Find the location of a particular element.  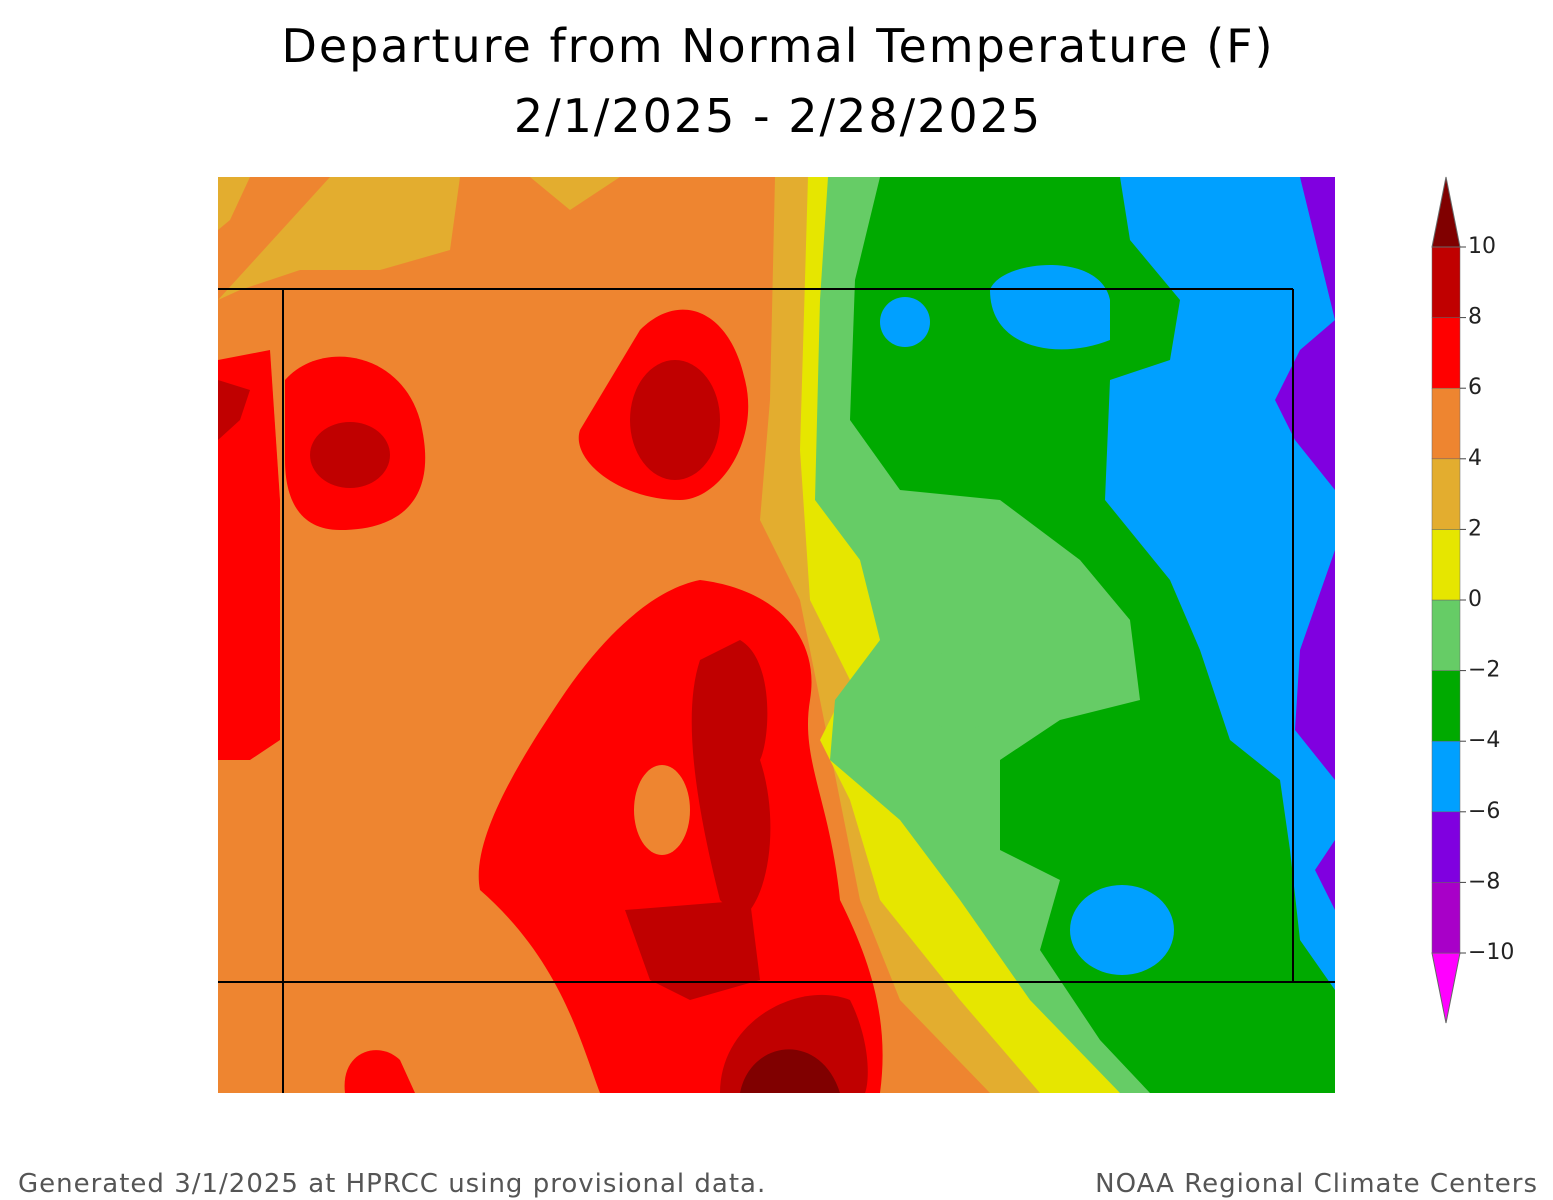

legend-tick-label: 10 is located at coordinates (1482, 246).